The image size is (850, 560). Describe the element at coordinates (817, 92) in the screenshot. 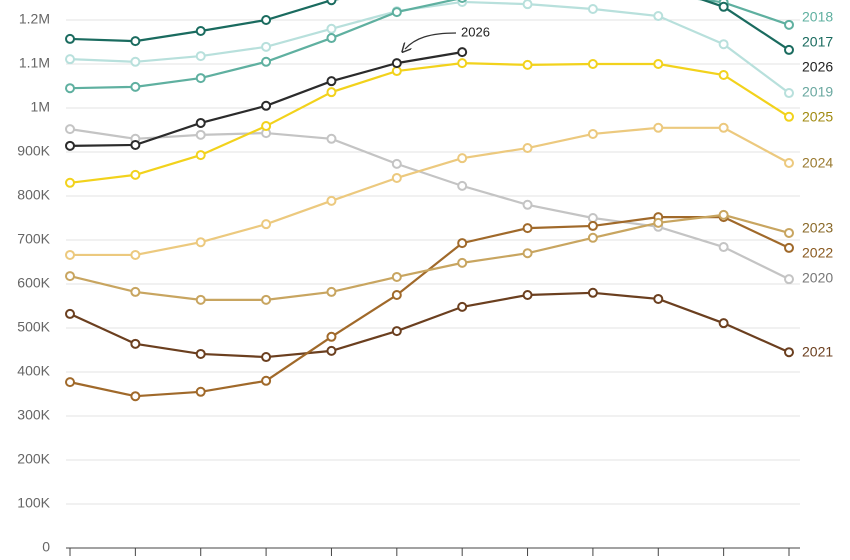

I see `series-label: 2019` at that location.